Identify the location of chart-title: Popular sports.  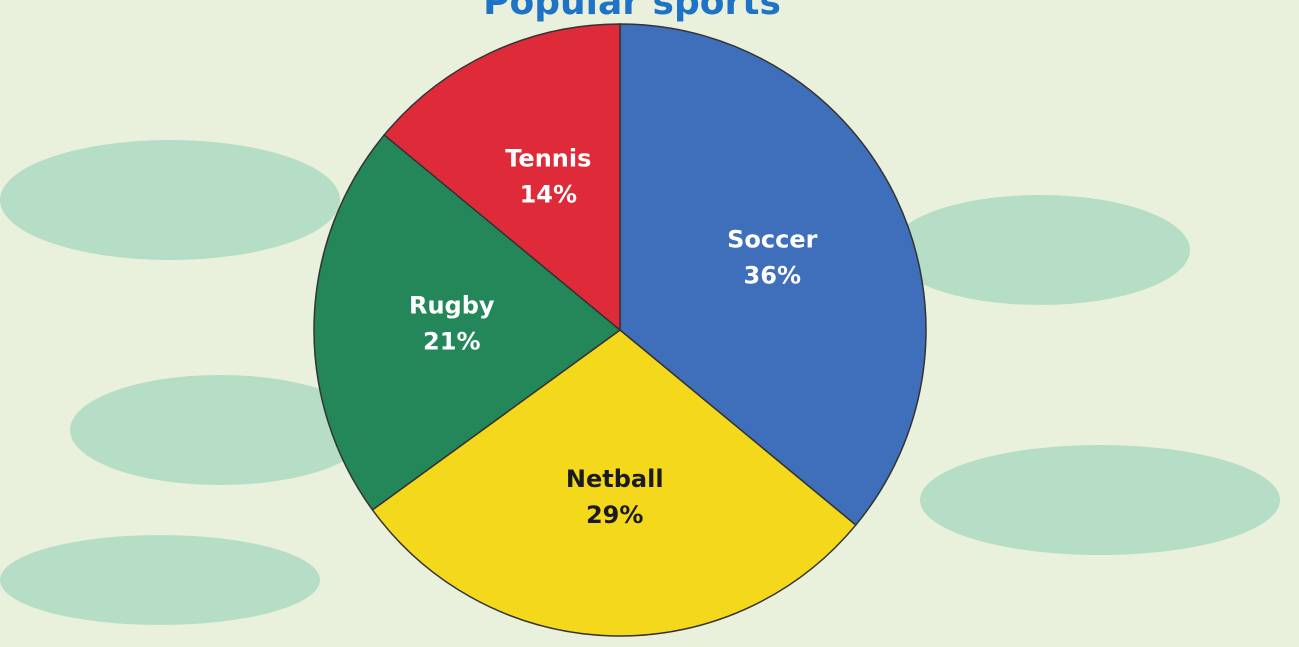
(632, 11).